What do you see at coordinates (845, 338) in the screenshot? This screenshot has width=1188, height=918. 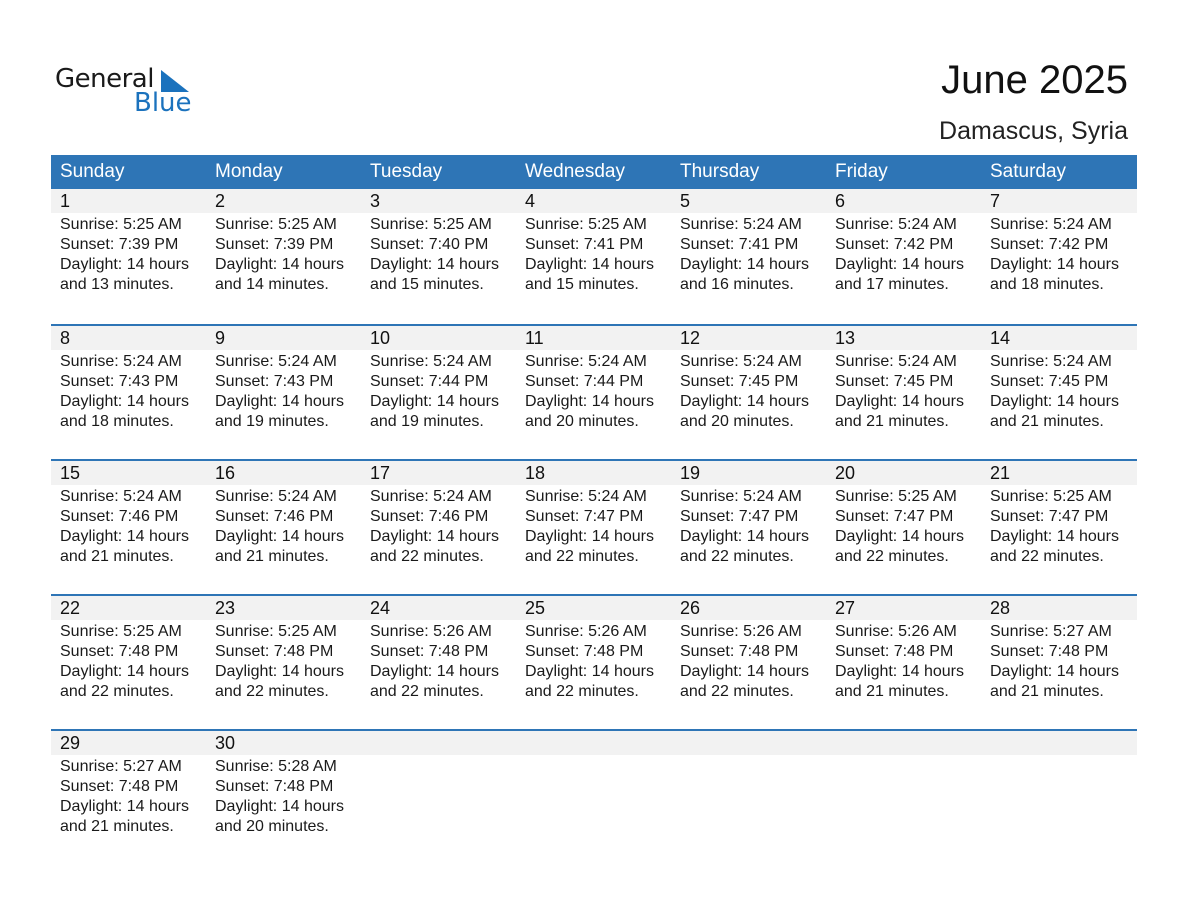 I see `day-number: 13` at bounding box center [845, 338].